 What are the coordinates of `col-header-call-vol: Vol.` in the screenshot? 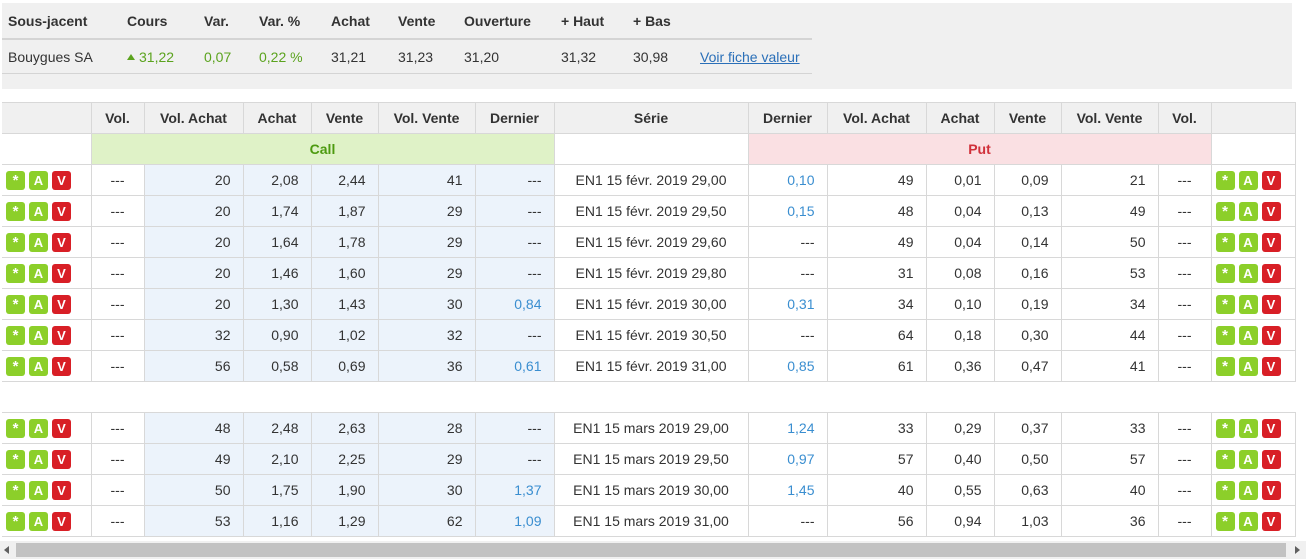 It's located at (118, 118).